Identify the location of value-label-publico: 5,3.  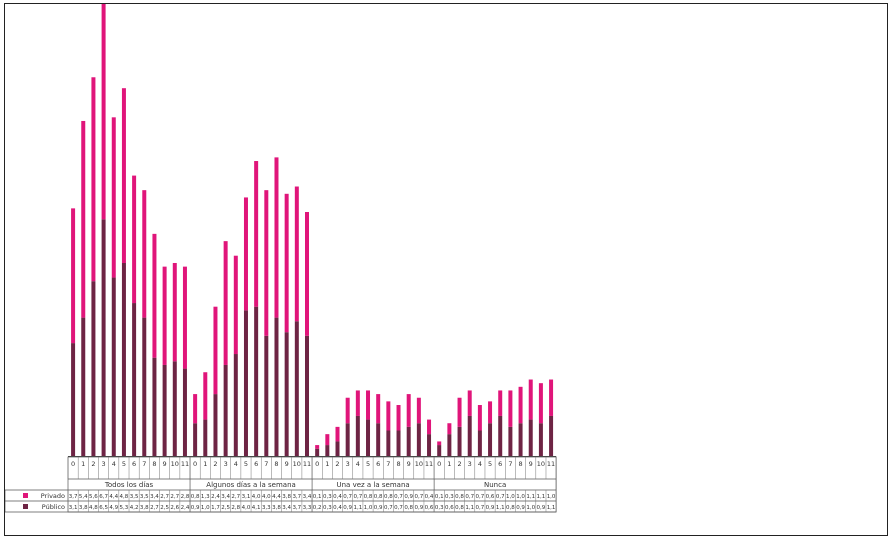
(124, 508).